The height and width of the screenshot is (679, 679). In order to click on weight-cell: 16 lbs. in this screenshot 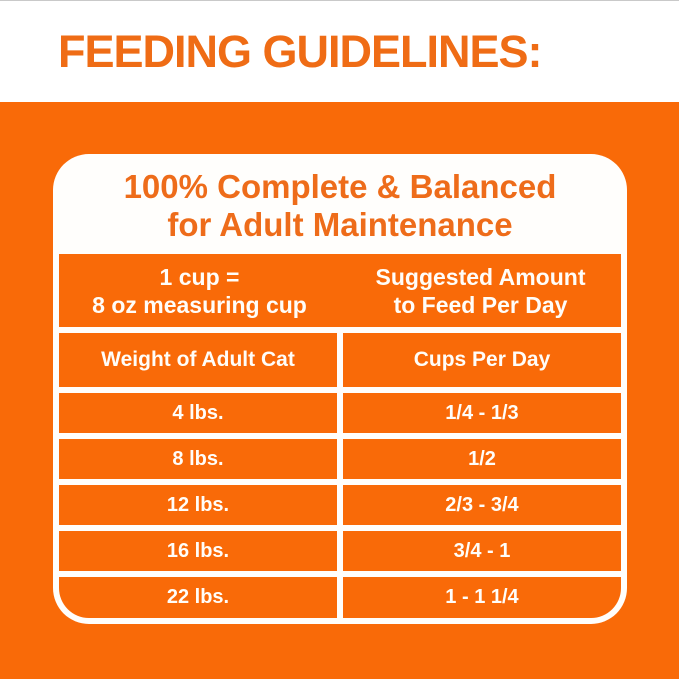, I will do `click(198, 551)`.